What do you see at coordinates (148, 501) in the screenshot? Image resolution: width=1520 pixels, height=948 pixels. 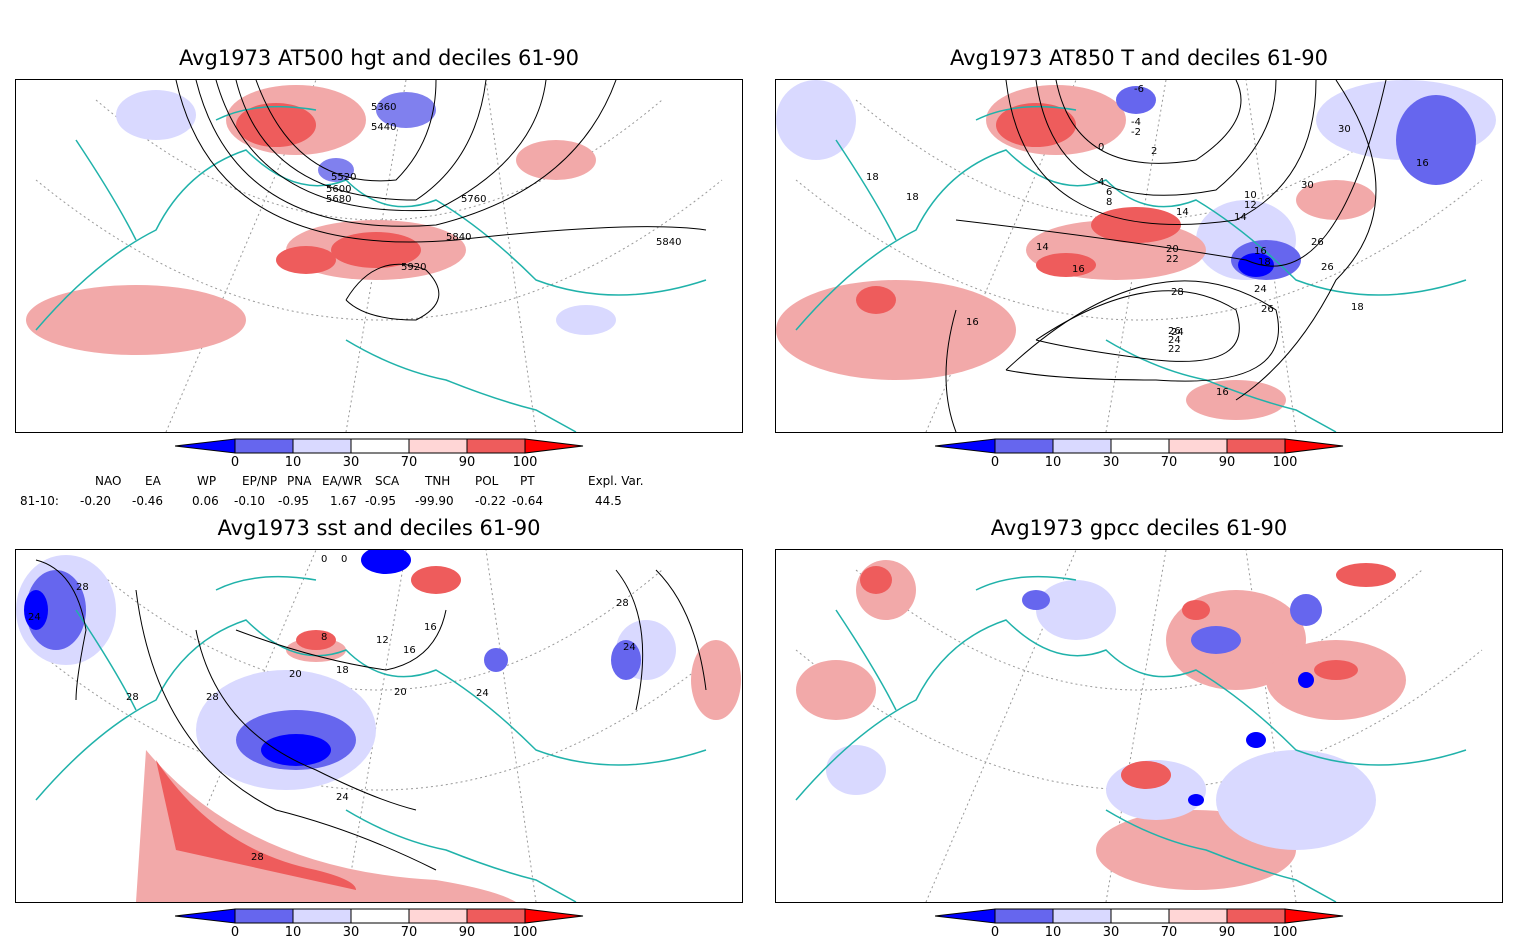 I see `index-value: -0.46` at bounding box center [148, 501].